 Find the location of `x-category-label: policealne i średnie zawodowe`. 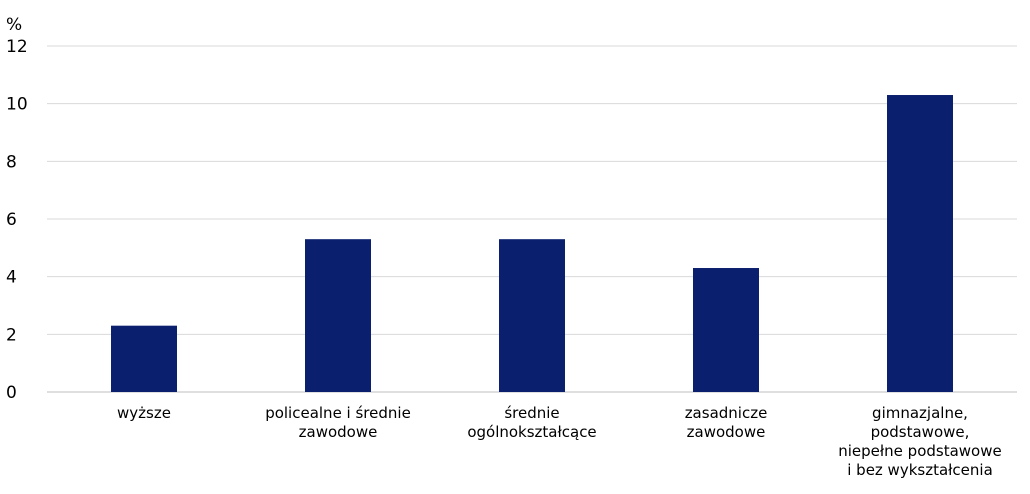

x-category-label: policealne i średnie zawodowe is located at coordinates (338, 422).